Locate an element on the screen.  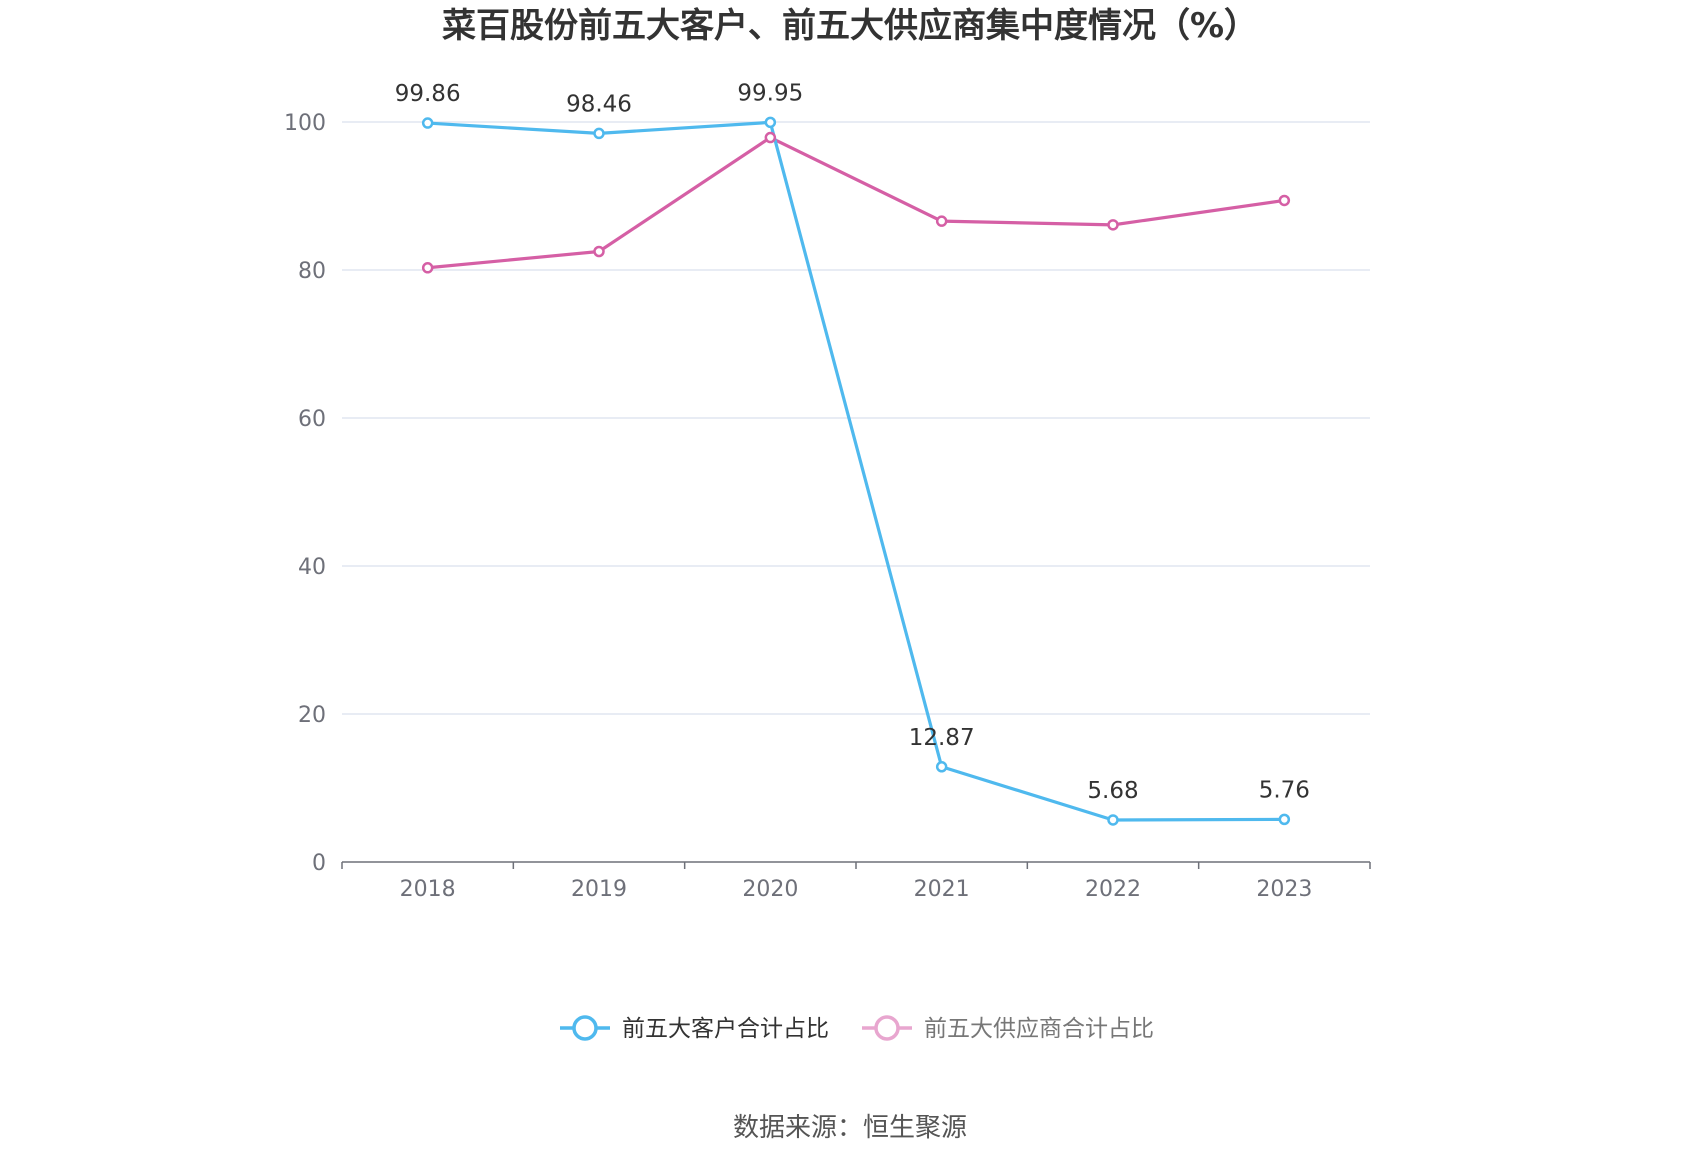
x-tick-label: 2021 is located at coordinates (942, 889).